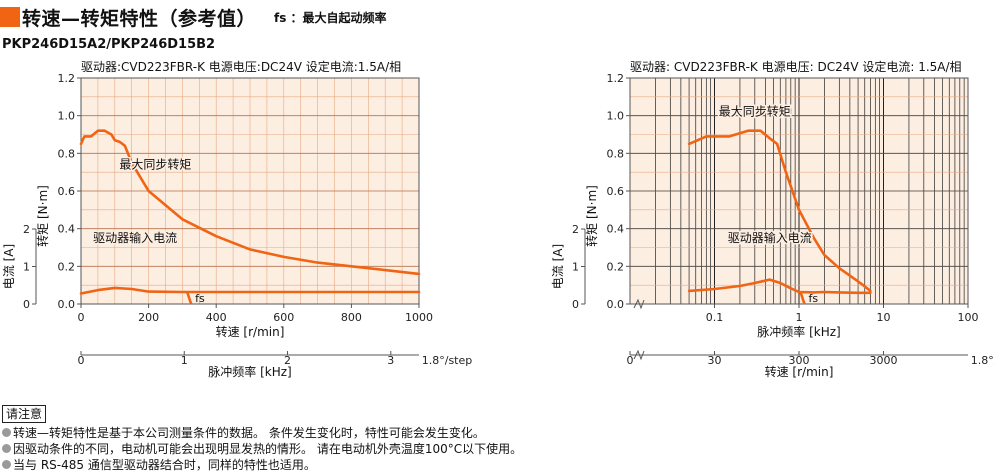 The width and height of the screenshot is (994, 476). I want to click on second-axis-label: 脉冲频率 [kHz], so click(249, 371).